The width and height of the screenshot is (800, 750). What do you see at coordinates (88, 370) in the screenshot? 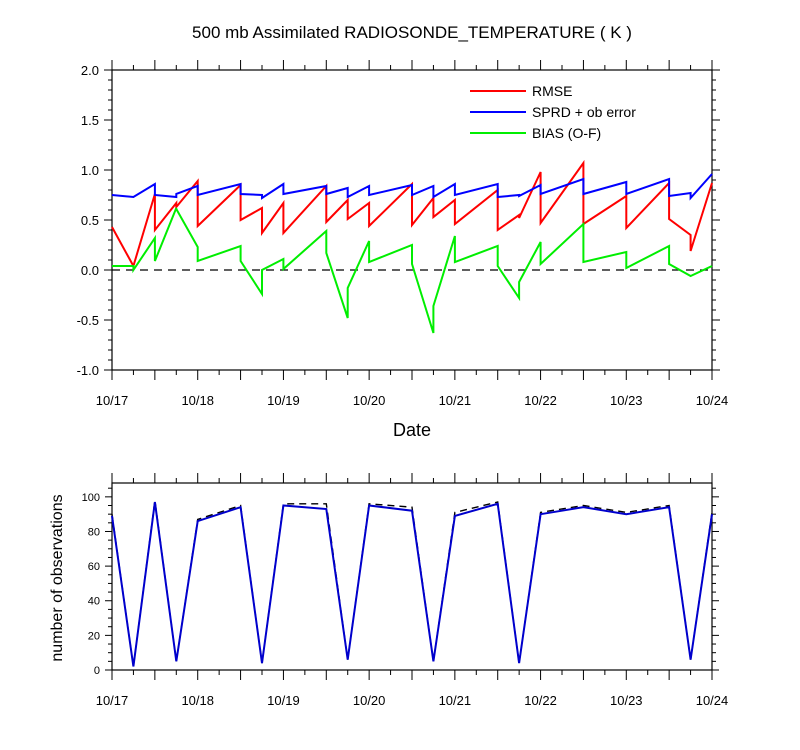
I see `top-y-tick-label: -1.0` at bounding box center [88, 370].